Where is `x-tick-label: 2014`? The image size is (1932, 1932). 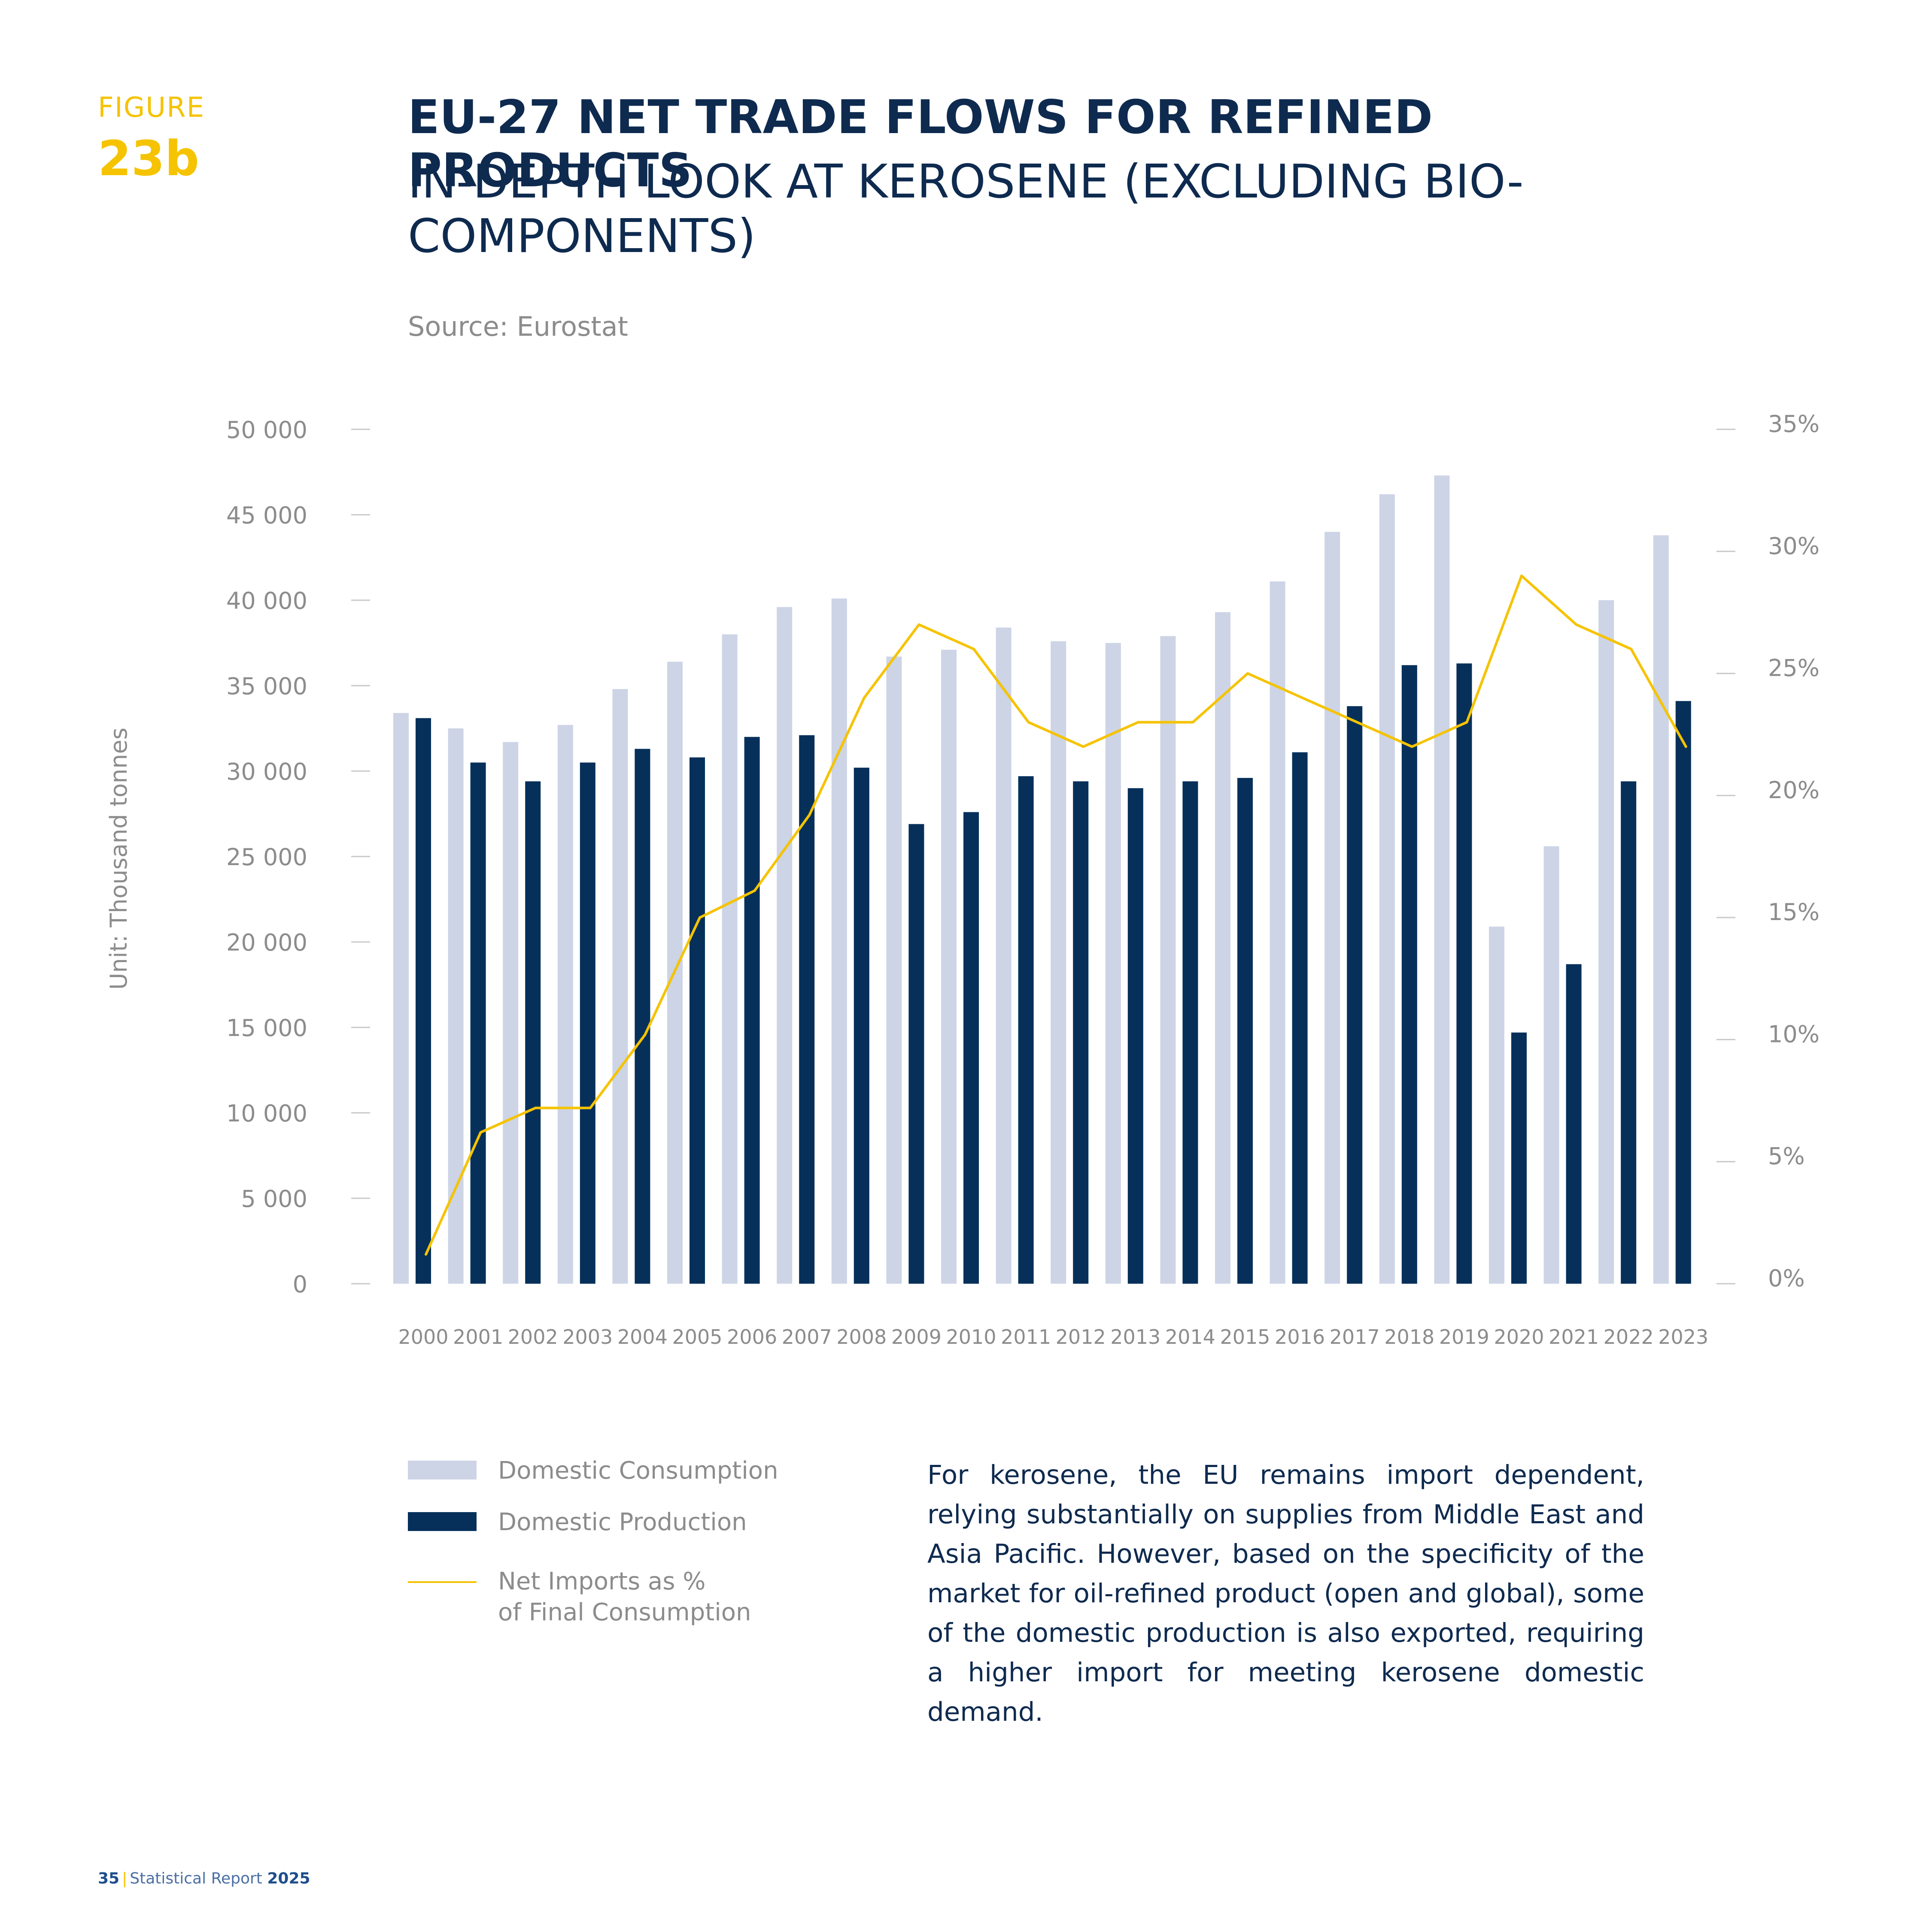
x-tick-label: 2014 is located at coordinates (1190, 1337).